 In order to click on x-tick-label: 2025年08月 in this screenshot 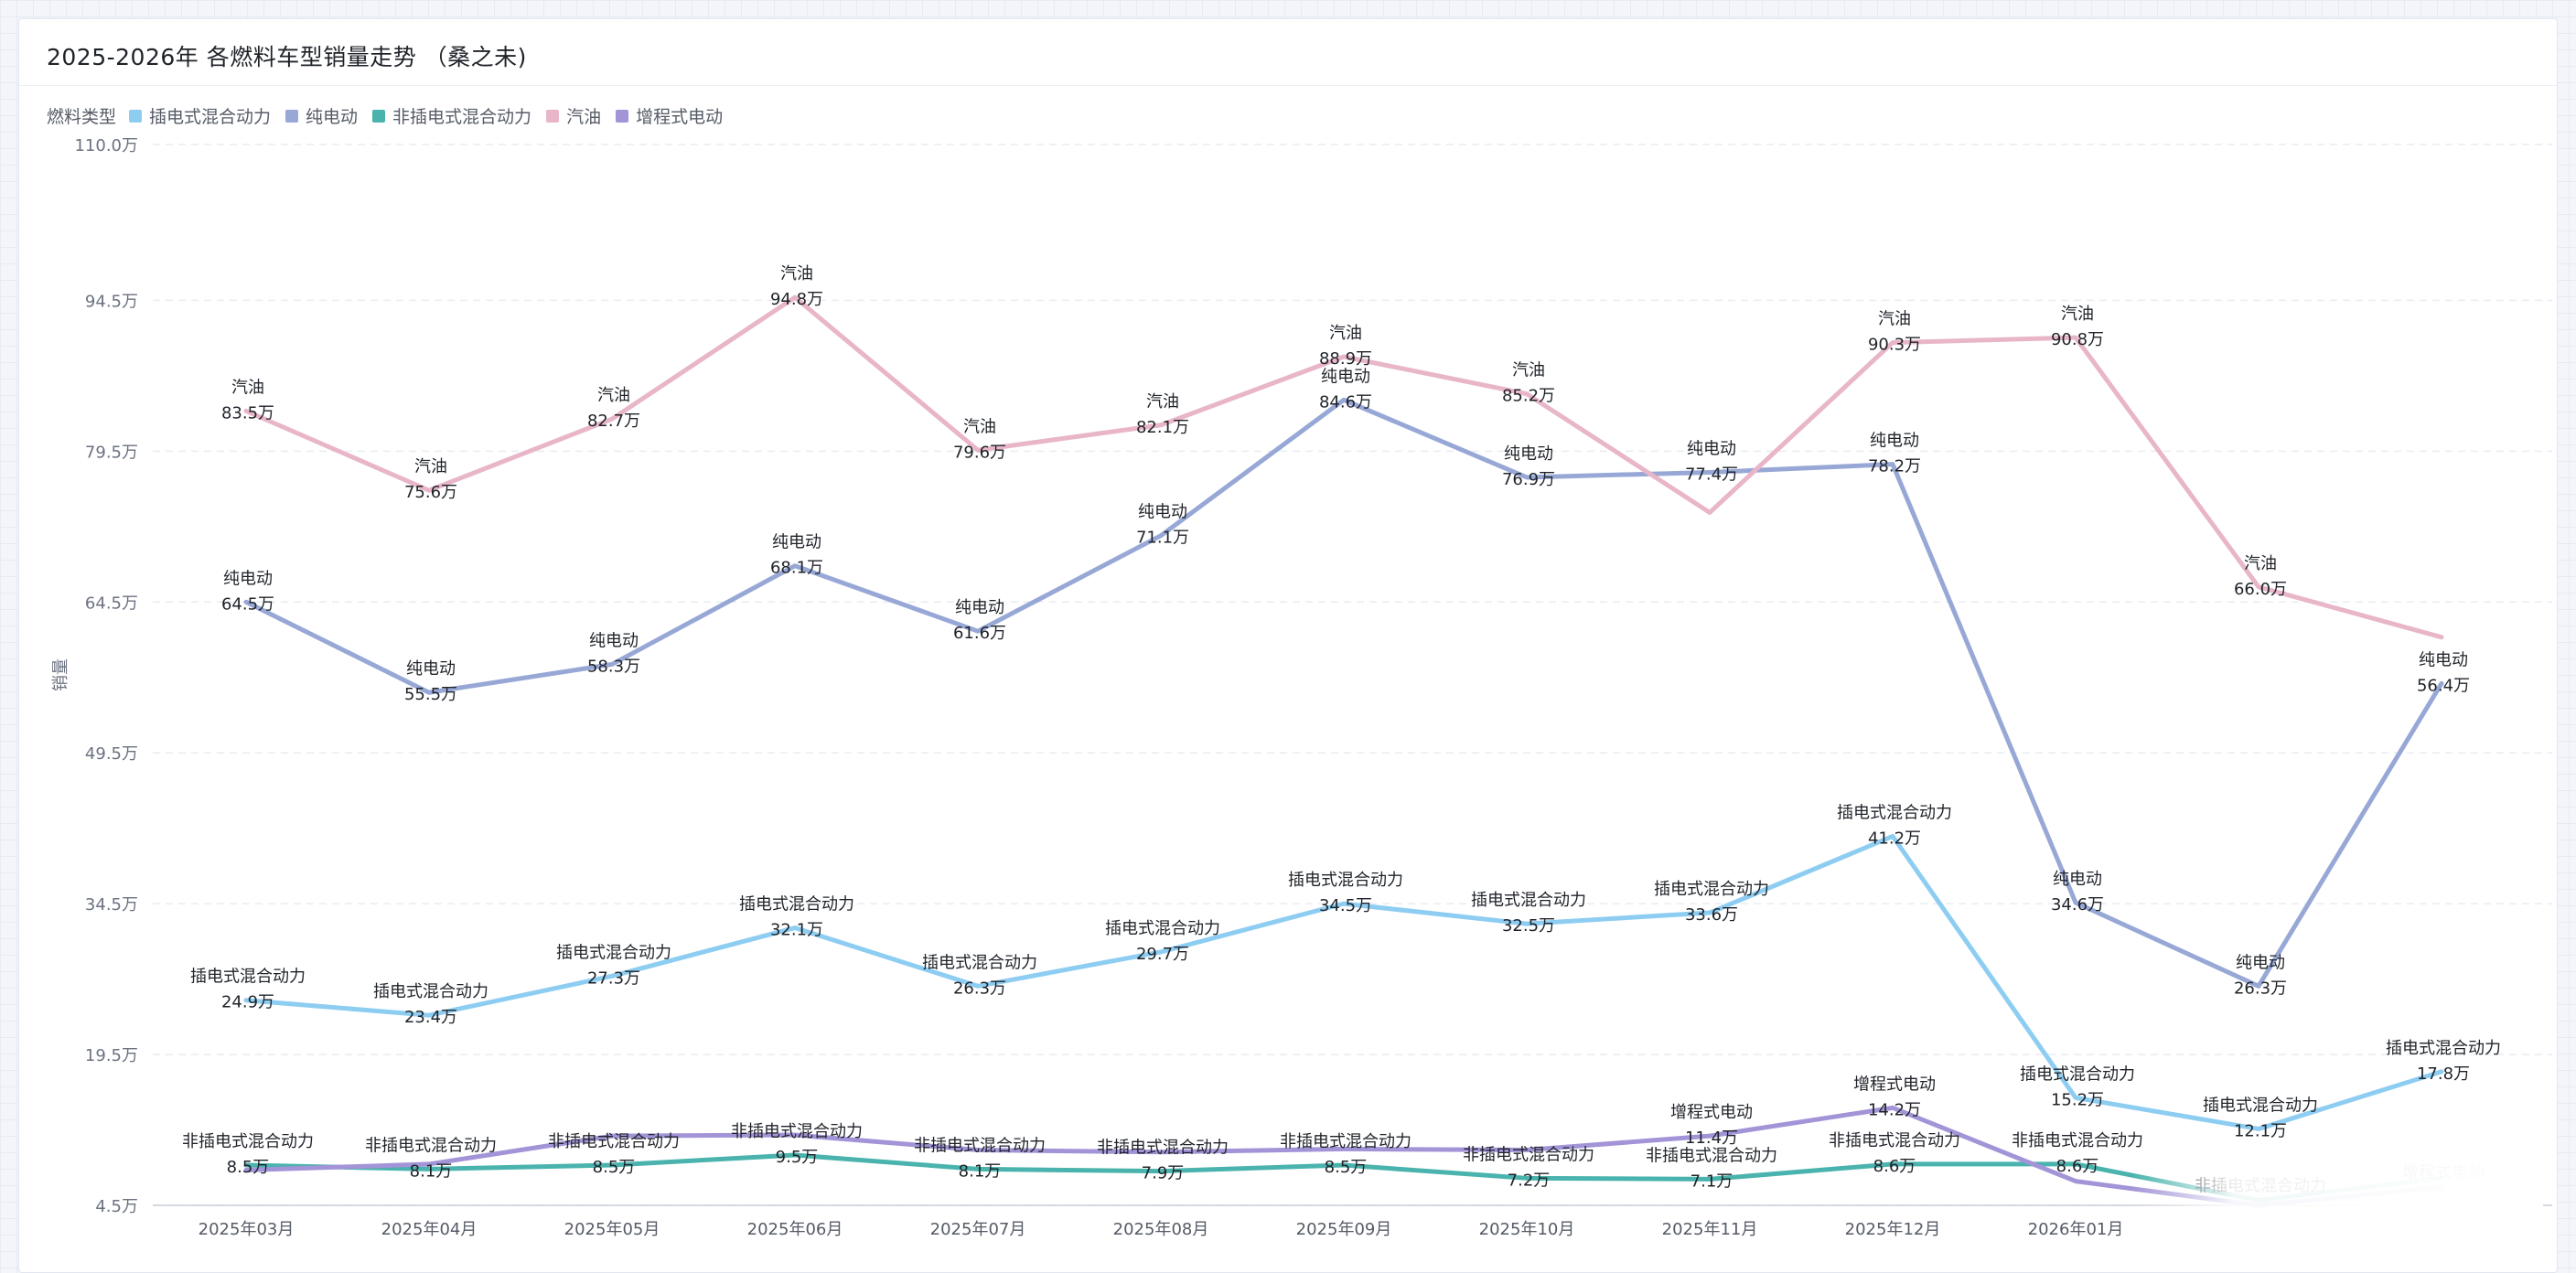, I will do `click(1161, 1229)`.